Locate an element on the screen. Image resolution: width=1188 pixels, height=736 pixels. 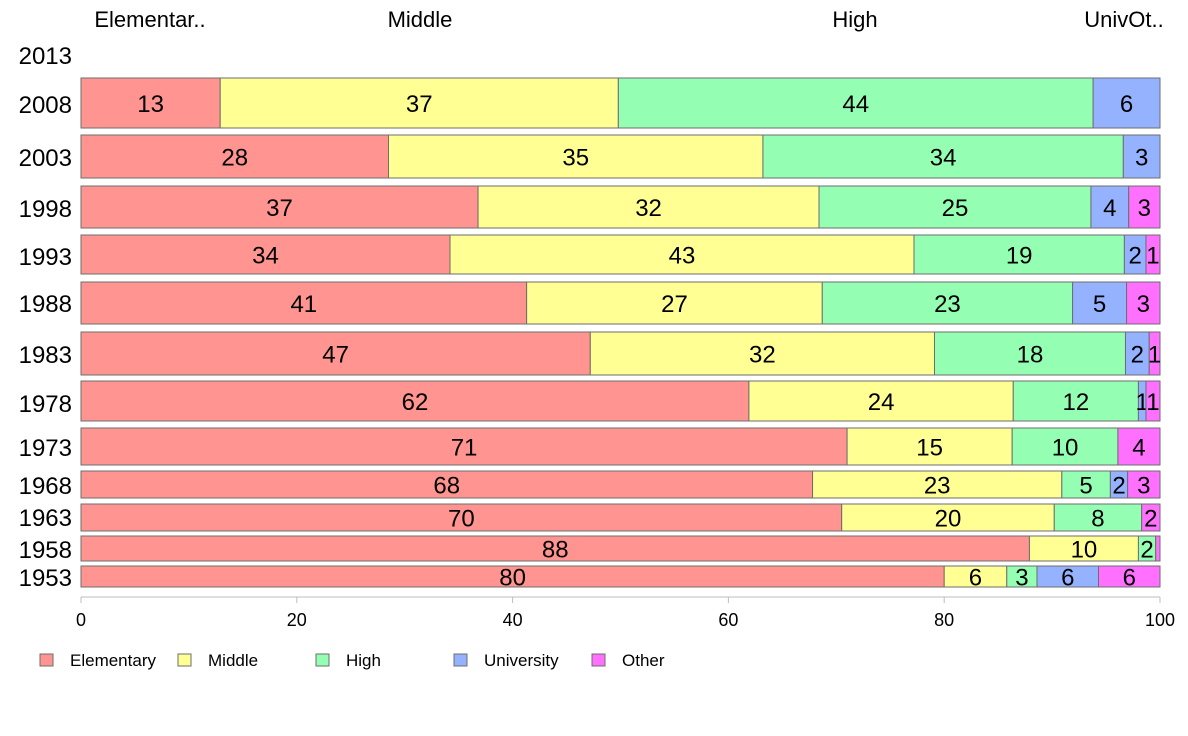
data-label: 43 is located at coordinates (682, 256).